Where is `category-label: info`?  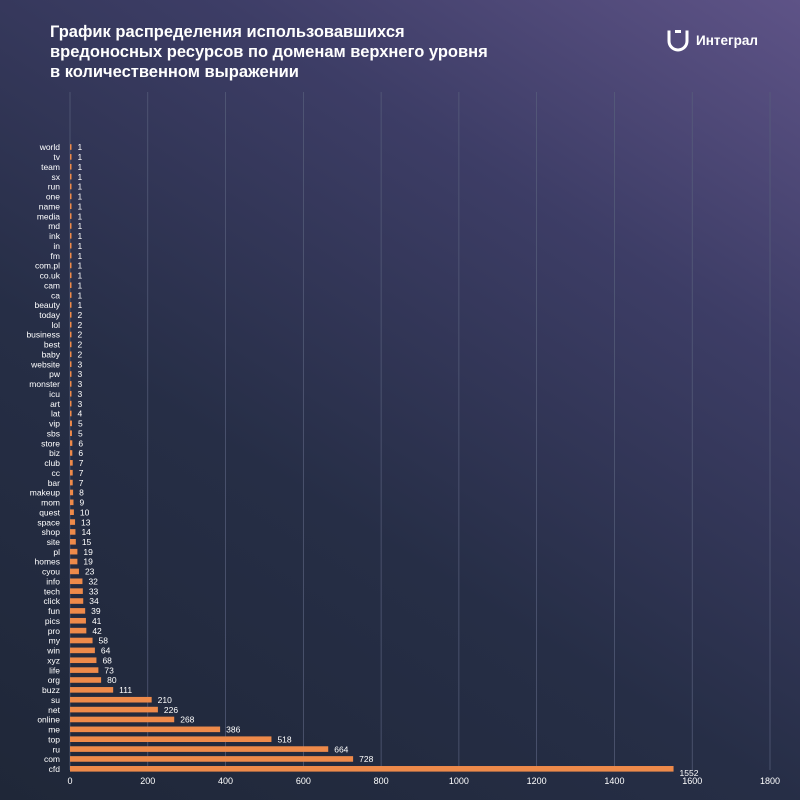
category-label: info is located at coordinates (53, 581).